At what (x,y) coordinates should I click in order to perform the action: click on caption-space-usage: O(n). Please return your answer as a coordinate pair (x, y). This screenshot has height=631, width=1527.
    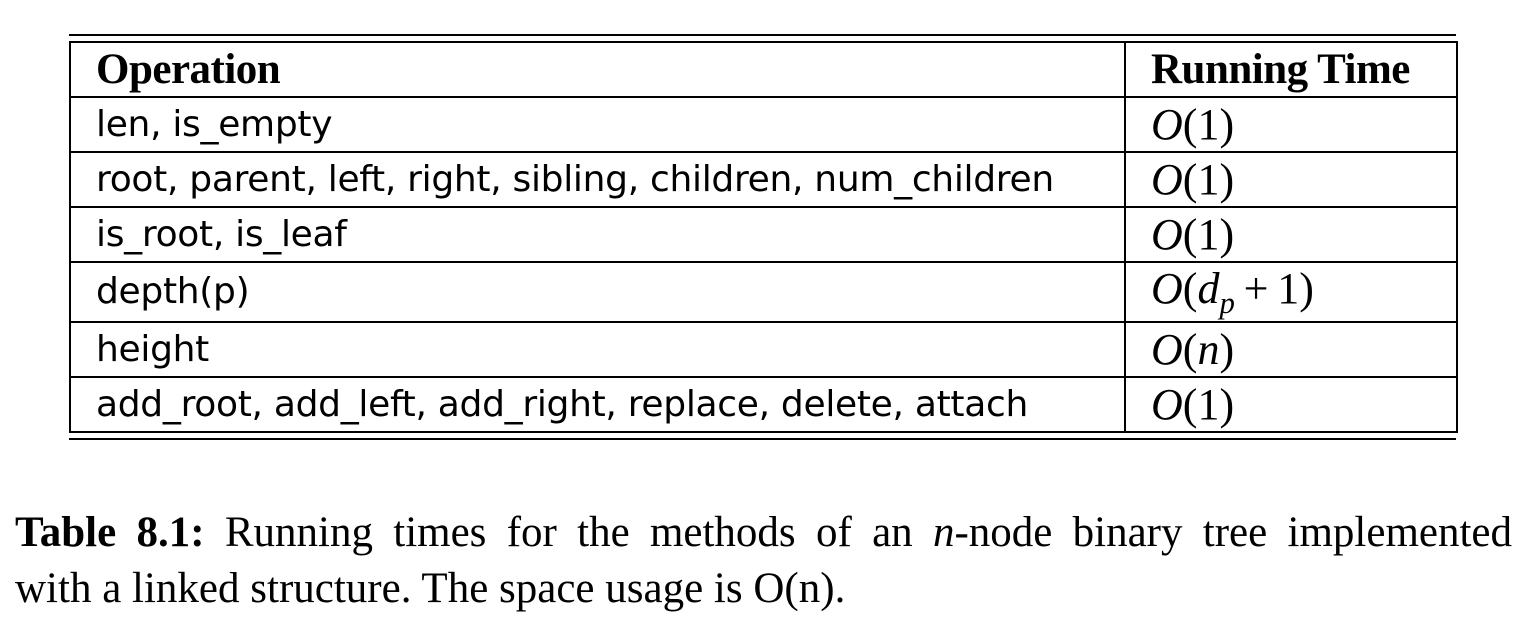
    Looking at the image, I should click on (794, 588).